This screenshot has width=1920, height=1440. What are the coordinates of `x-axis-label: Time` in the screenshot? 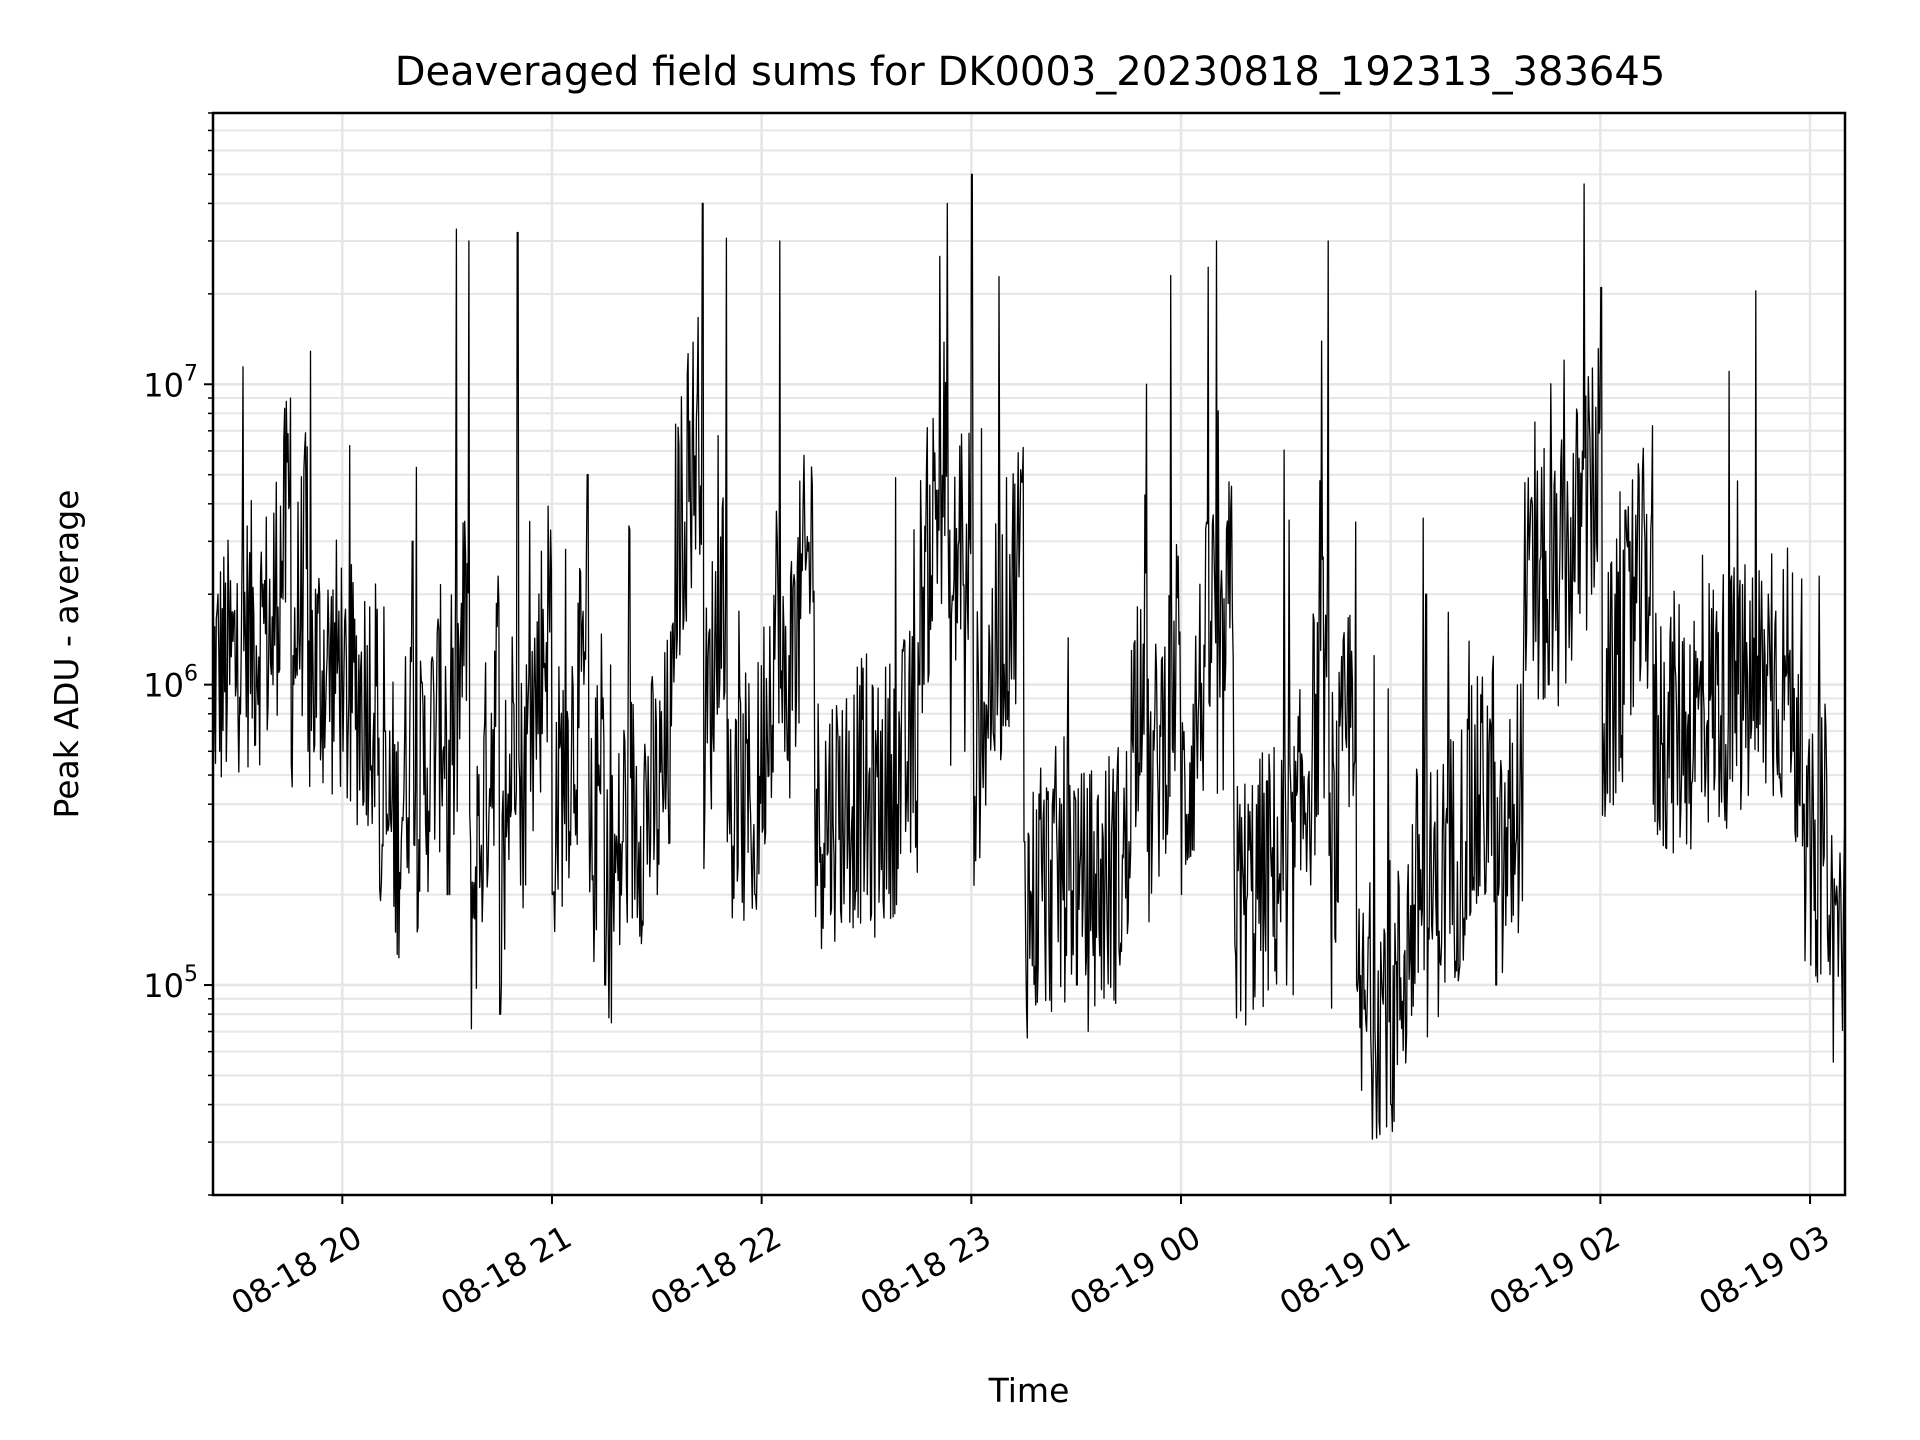 It's located at (1029, 1390).